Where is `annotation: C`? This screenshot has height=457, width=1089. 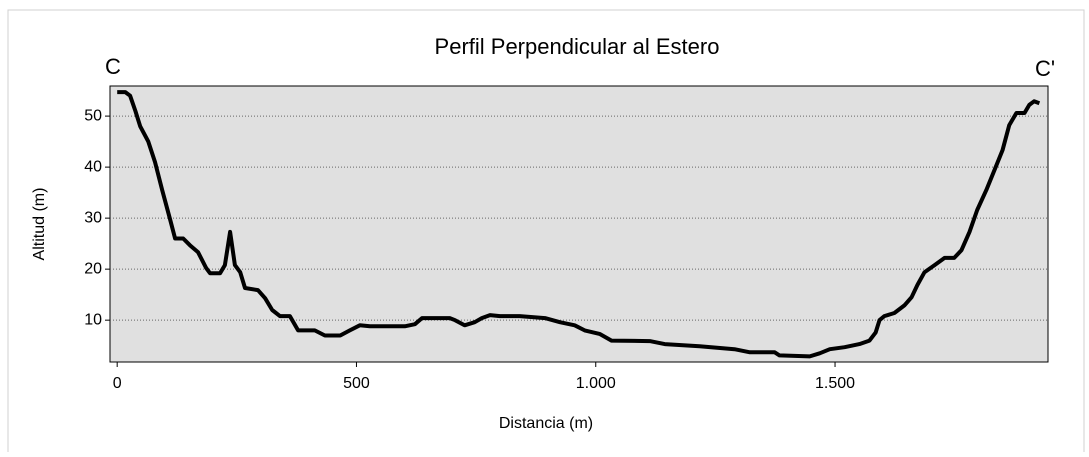
annotation: C is located at coordinates (113, 66).